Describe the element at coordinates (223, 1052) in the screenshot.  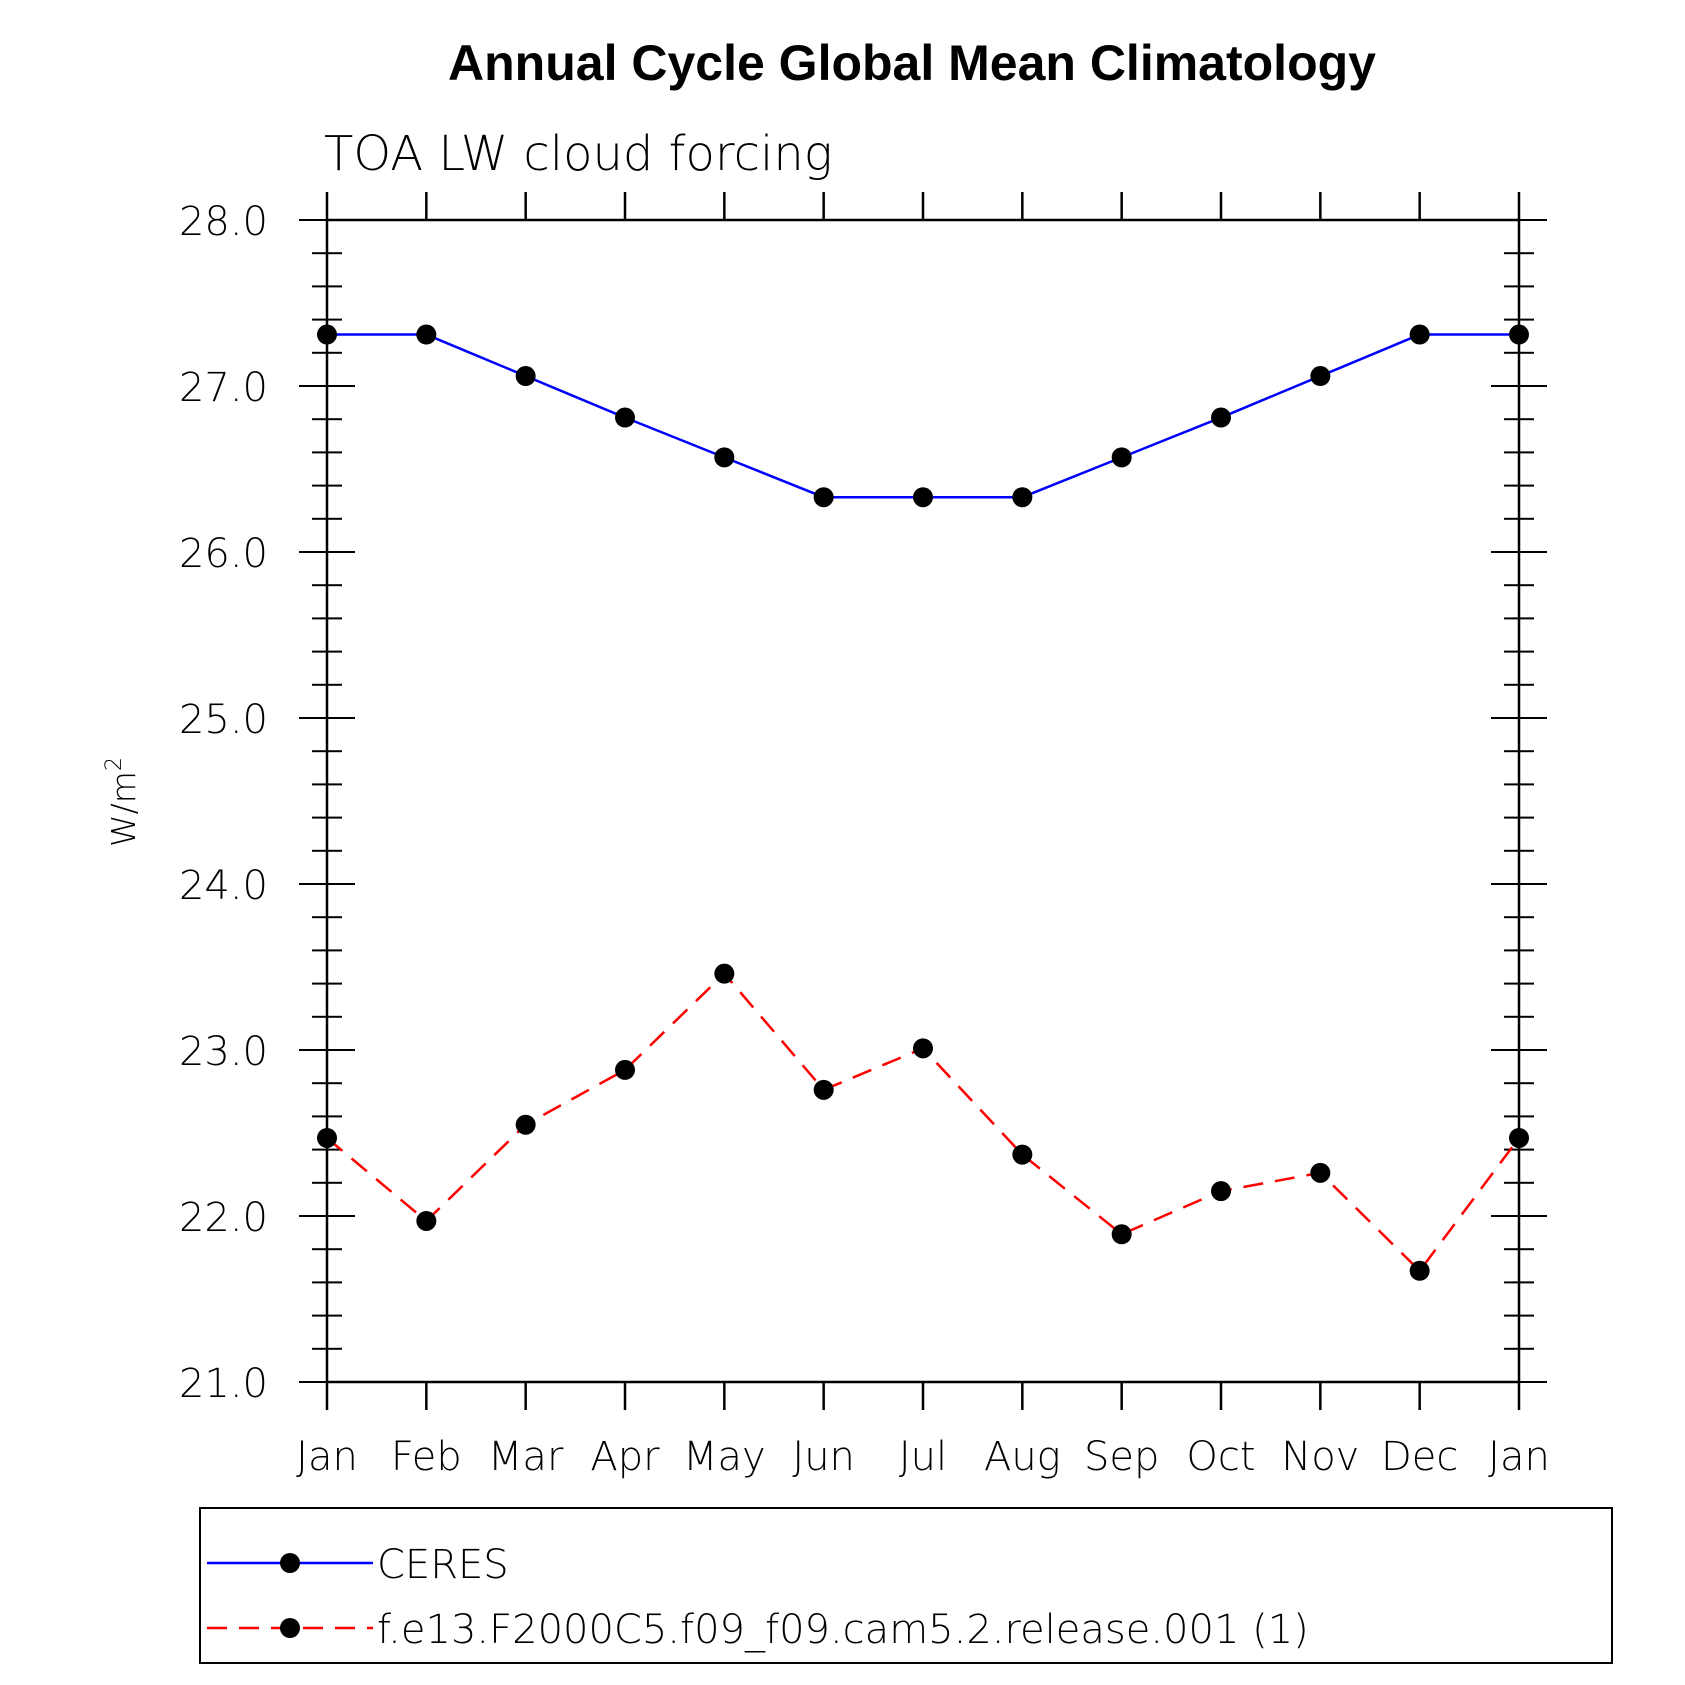
I see `y-tick-label: 23.0` at that location.